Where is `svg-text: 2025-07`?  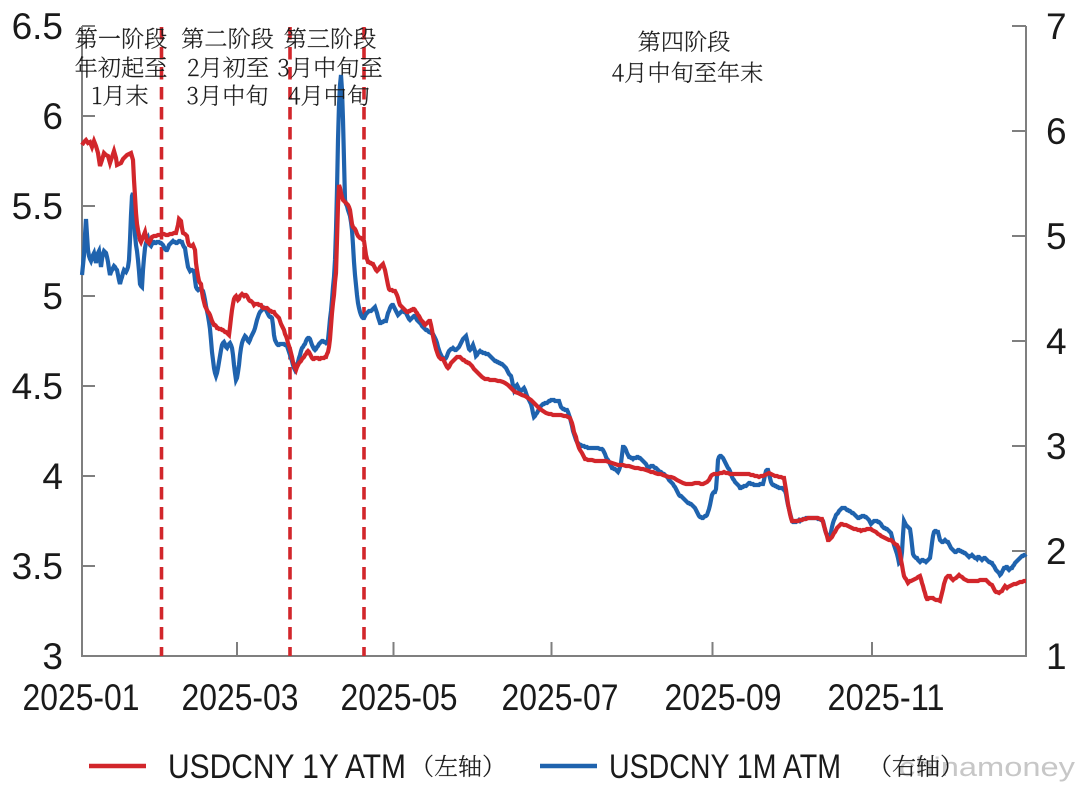
svg-text: 2025-07 is located at coordinates (560, 697).